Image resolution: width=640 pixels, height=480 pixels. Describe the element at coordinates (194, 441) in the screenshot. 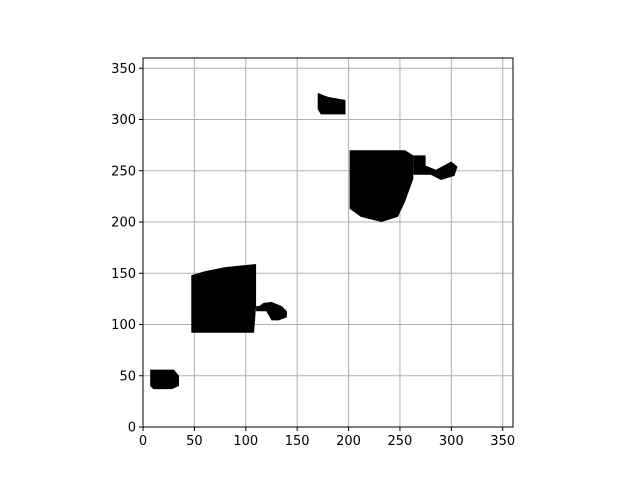

I see `x-tick-label: 50` at that location.